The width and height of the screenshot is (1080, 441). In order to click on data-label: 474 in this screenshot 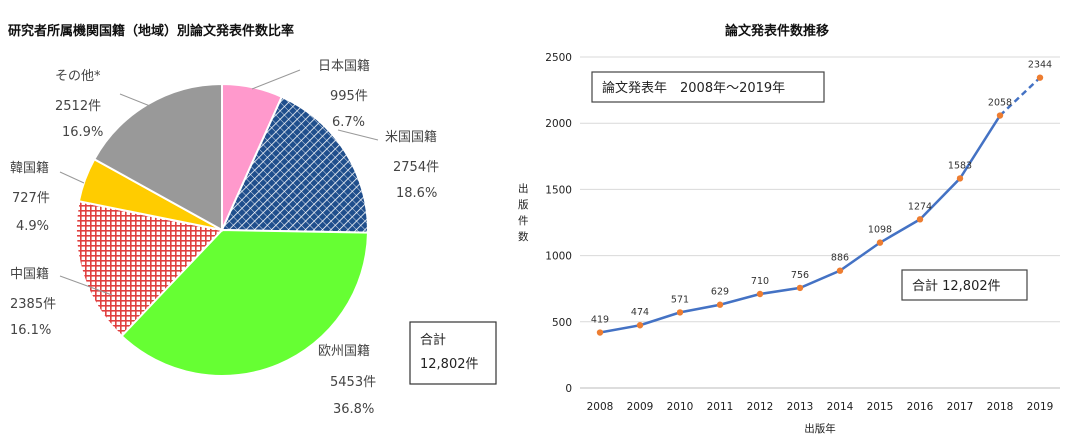, I will do `click(640, 312)`.